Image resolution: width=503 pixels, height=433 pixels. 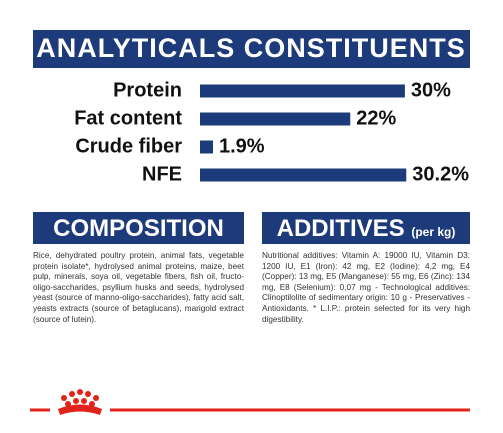 What do you see at coordinates (147, 90) in the screenshot?
I see `category-label: Protein` at bounding box center [147, 90].